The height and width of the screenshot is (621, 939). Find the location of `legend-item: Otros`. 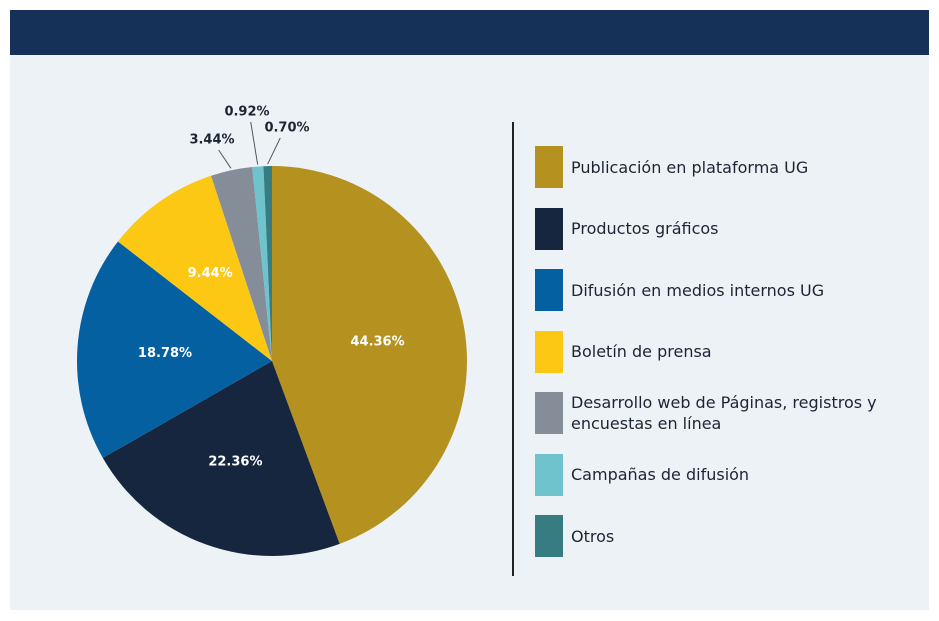

legend-item: Otros is located at coordinates (723, 536).